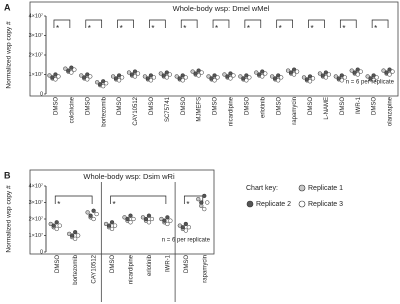  I want to click on x-tick-label: olanzapine, so click(391, 111).